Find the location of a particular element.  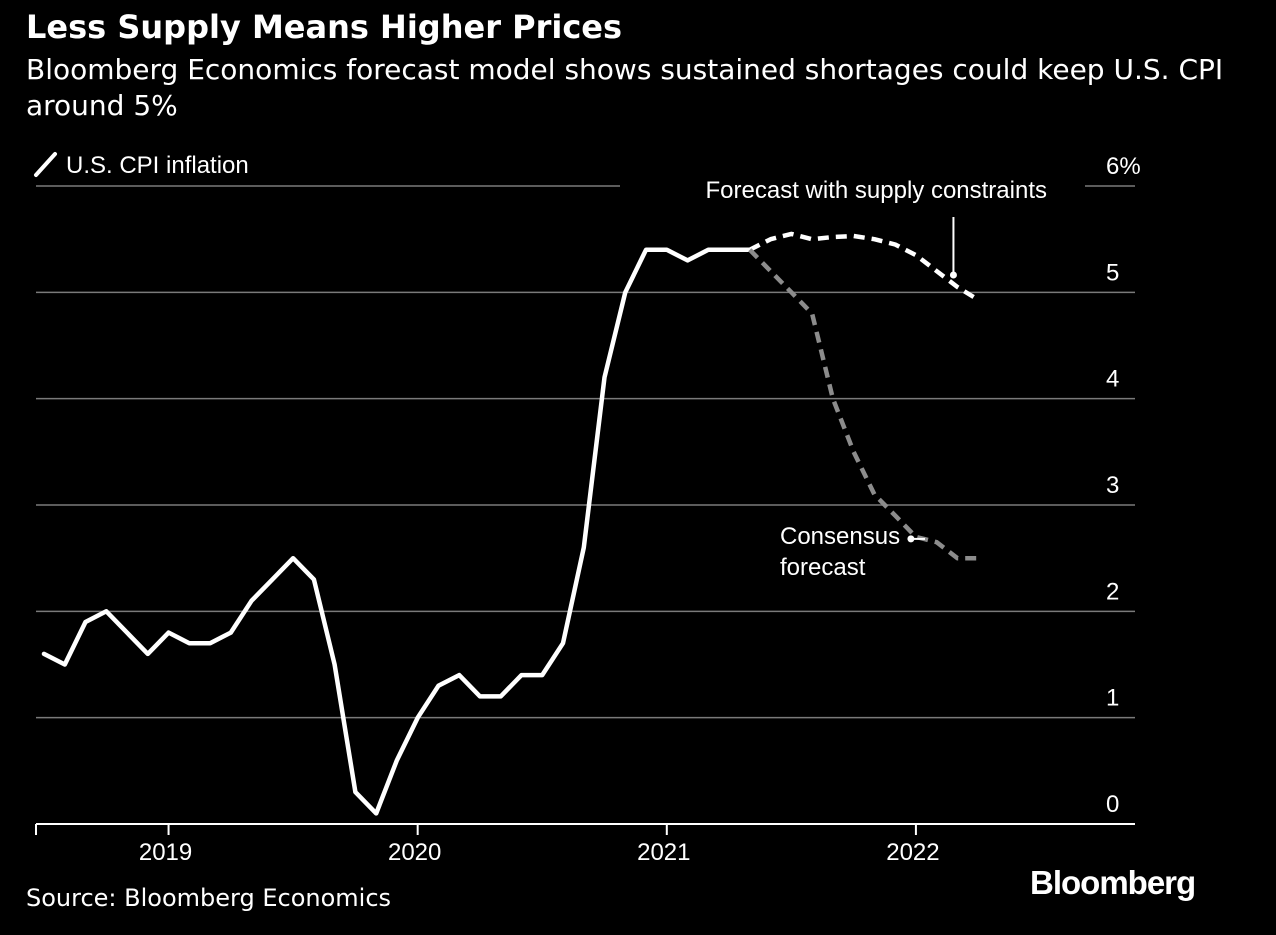

annotation-supply-dot is located at coordinates (953, 275).